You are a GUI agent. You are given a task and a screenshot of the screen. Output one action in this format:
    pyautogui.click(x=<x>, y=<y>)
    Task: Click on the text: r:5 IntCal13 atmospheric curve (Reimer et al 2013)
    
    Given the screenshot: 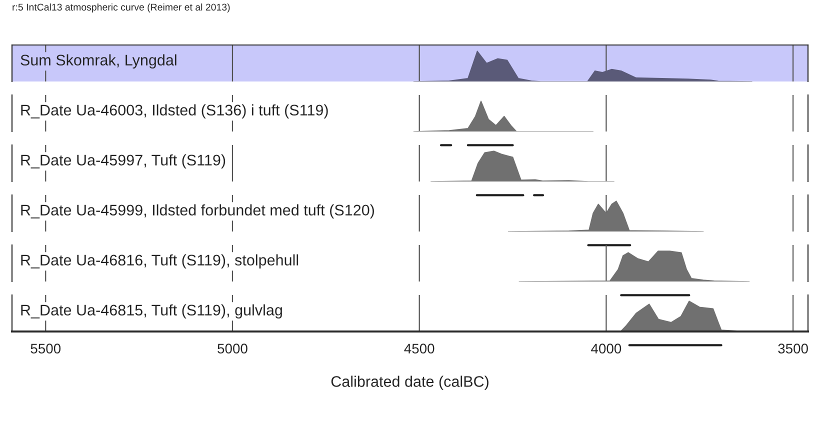 What is the action you would take?
    pyautogui.click(x=121, y=8)
    